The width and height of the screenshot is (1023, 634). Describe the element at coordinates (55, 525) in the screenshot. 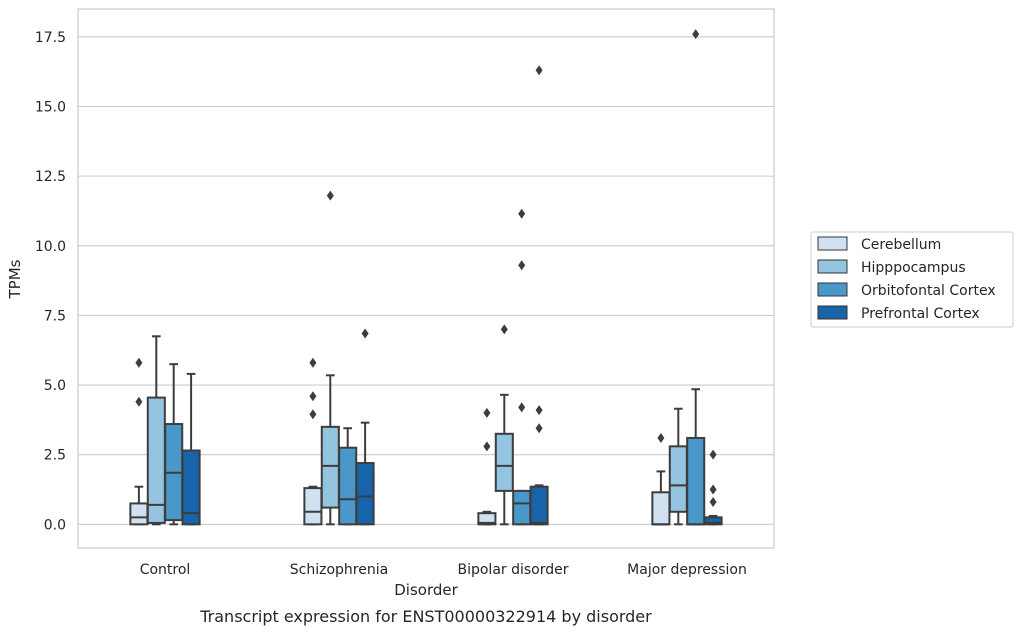

I see `y-tick-label: 0.0` at that location.